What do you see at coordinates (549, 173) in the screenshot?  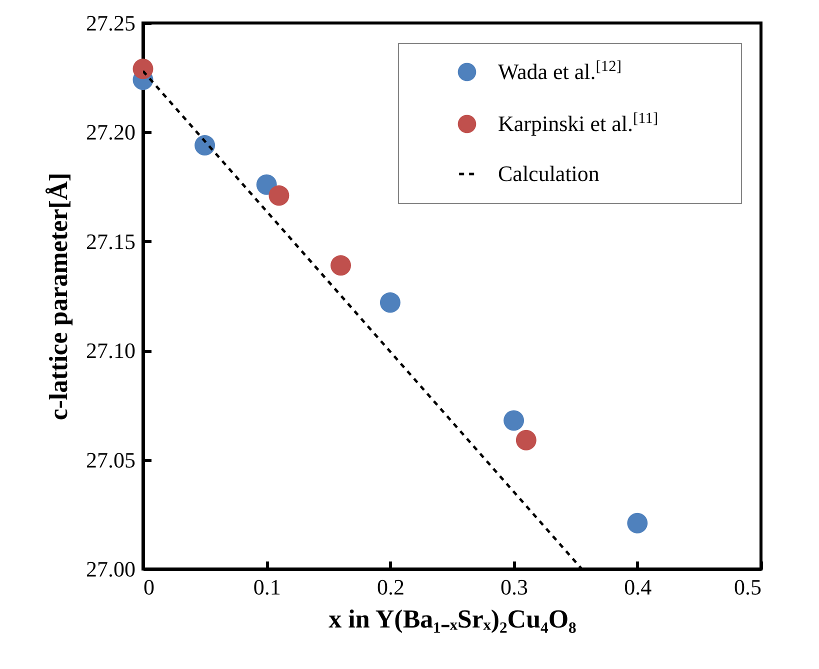 I see `legend-label: Calculation` at bounding box center [549, 173].